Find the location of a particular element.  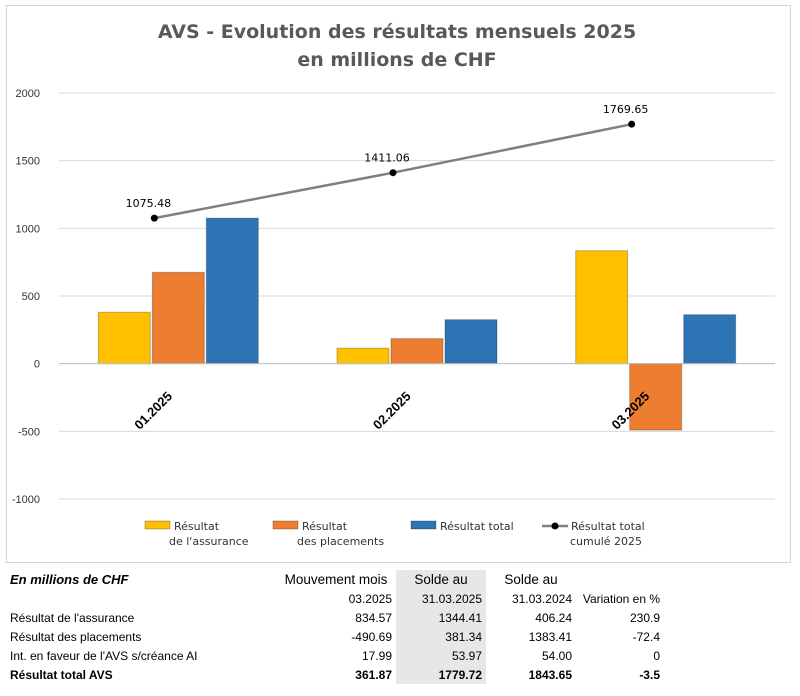

total-mouvement: 361.87 is located at coordinates (373, 674).